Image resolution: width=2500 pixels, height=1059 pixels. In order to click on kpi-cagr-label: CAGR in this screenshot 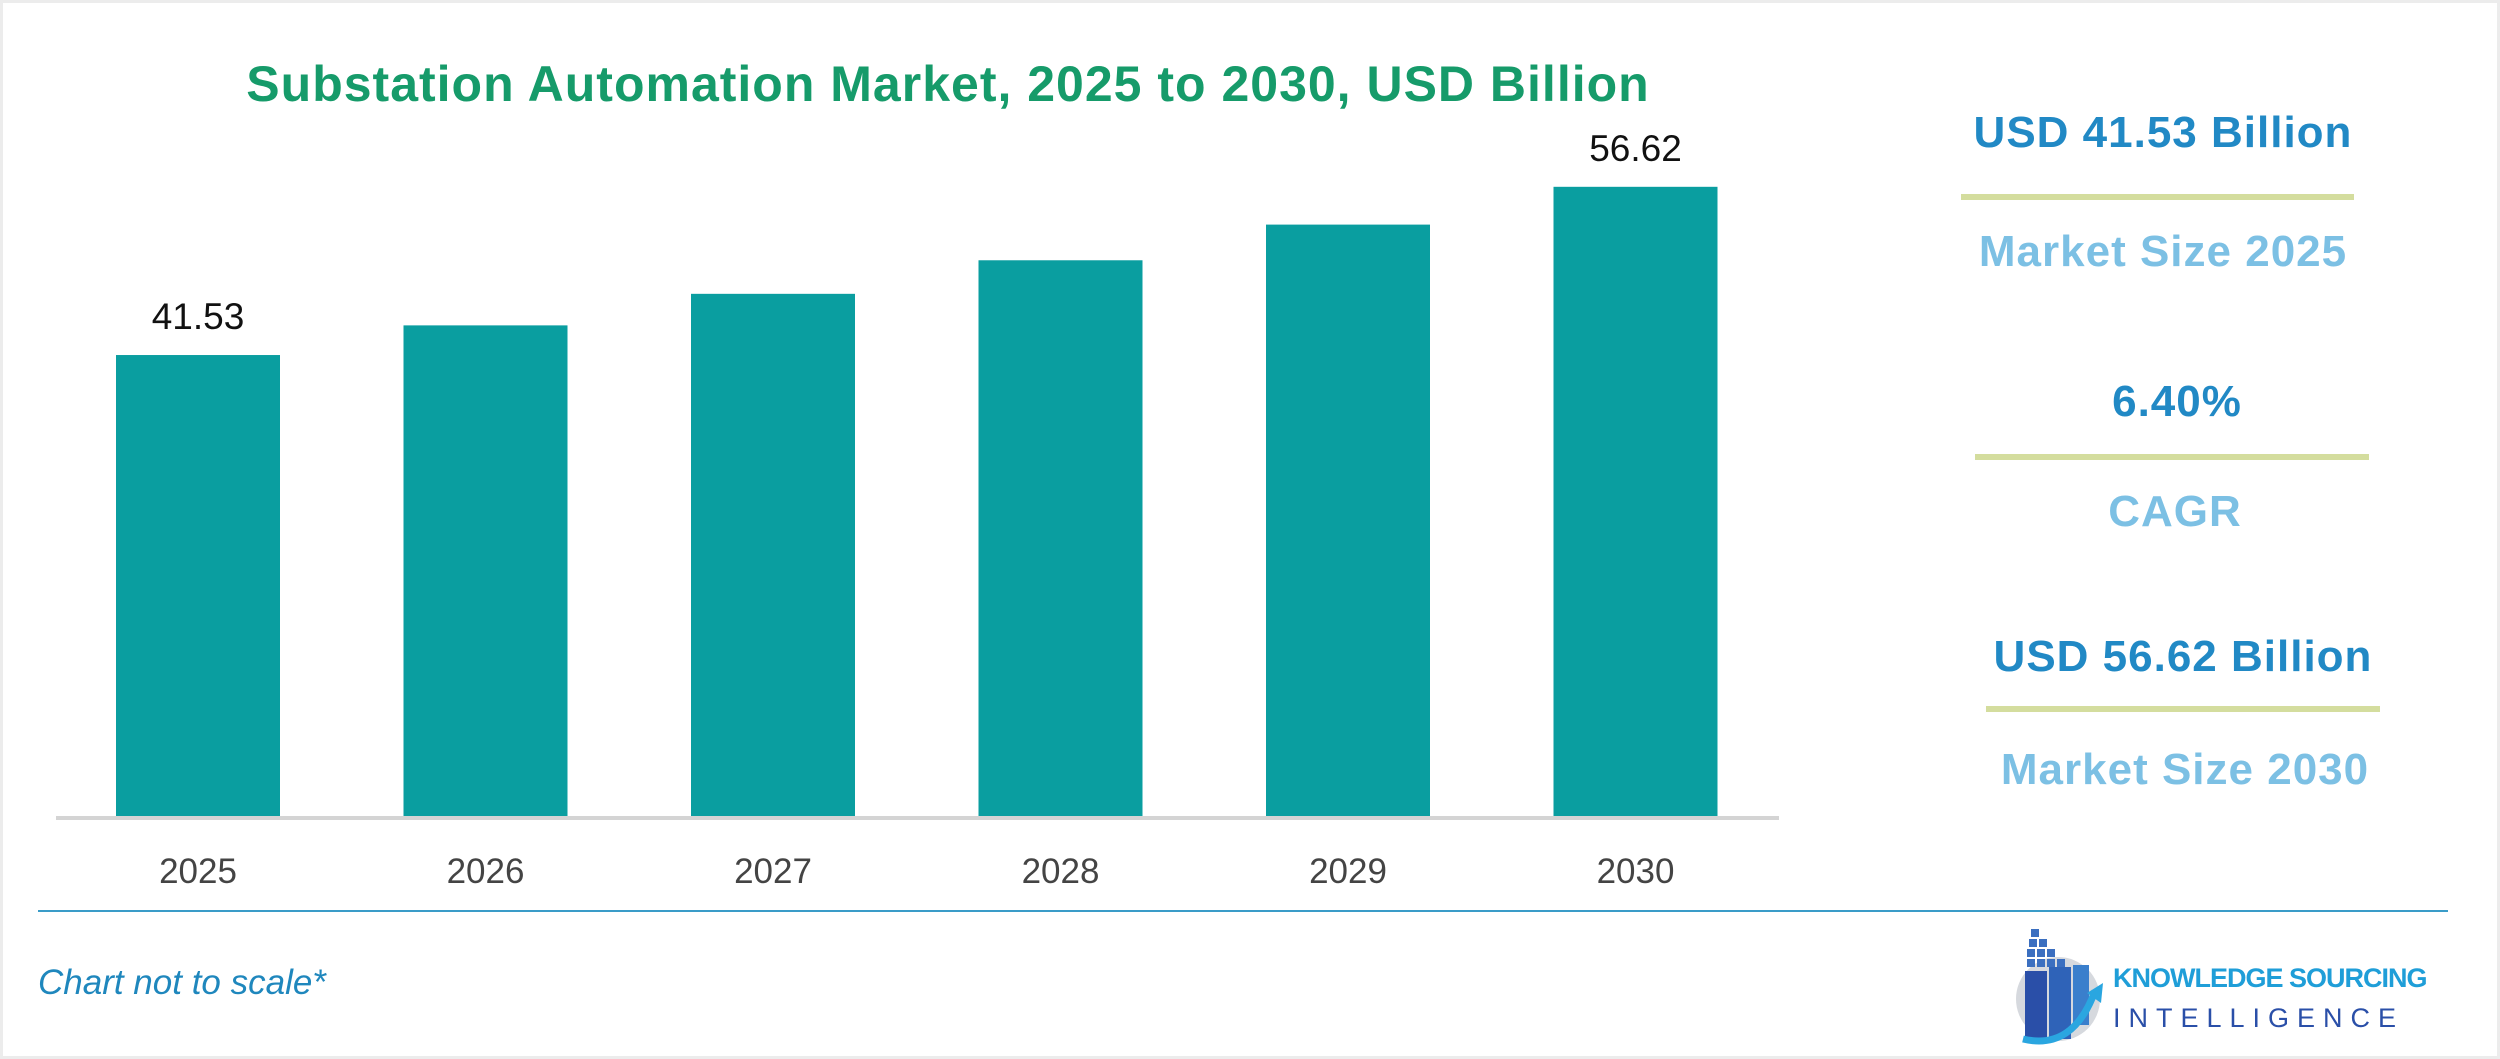, I will do `click(2175, 511)`.